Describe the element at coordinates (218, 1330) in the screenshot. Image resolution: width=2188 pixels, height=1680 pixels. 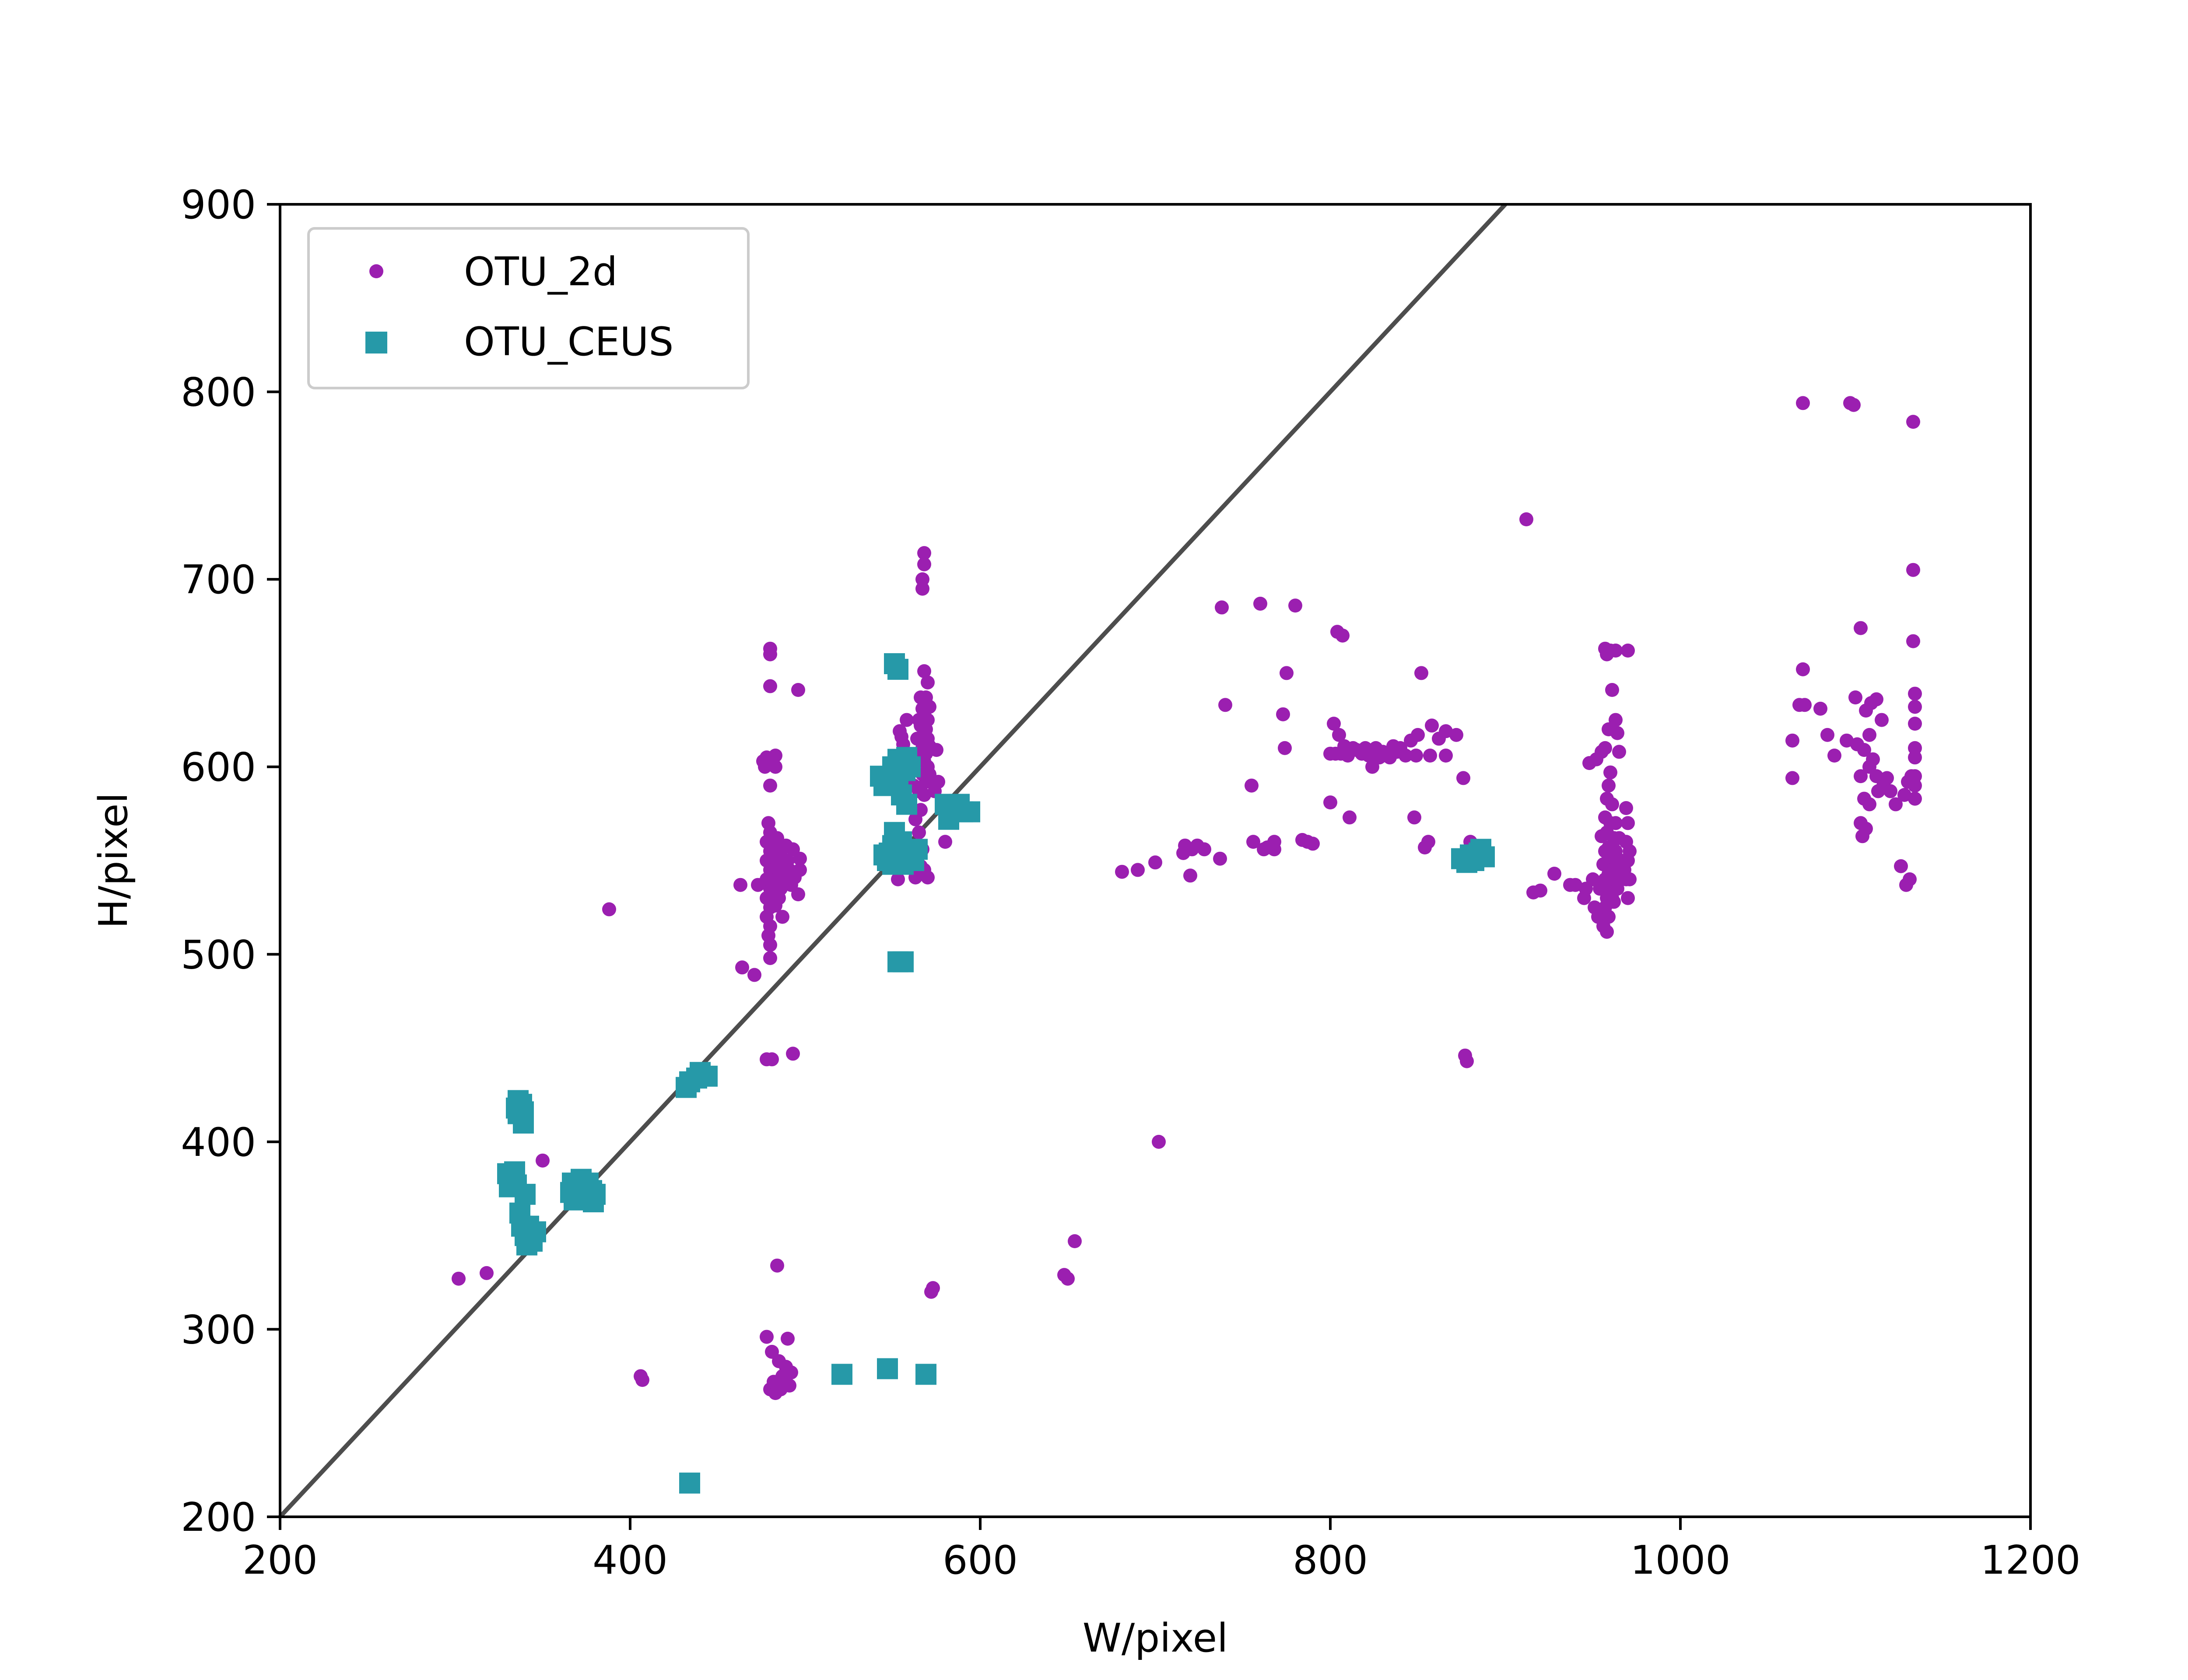
I see `y-tick-label: 300` at that location.